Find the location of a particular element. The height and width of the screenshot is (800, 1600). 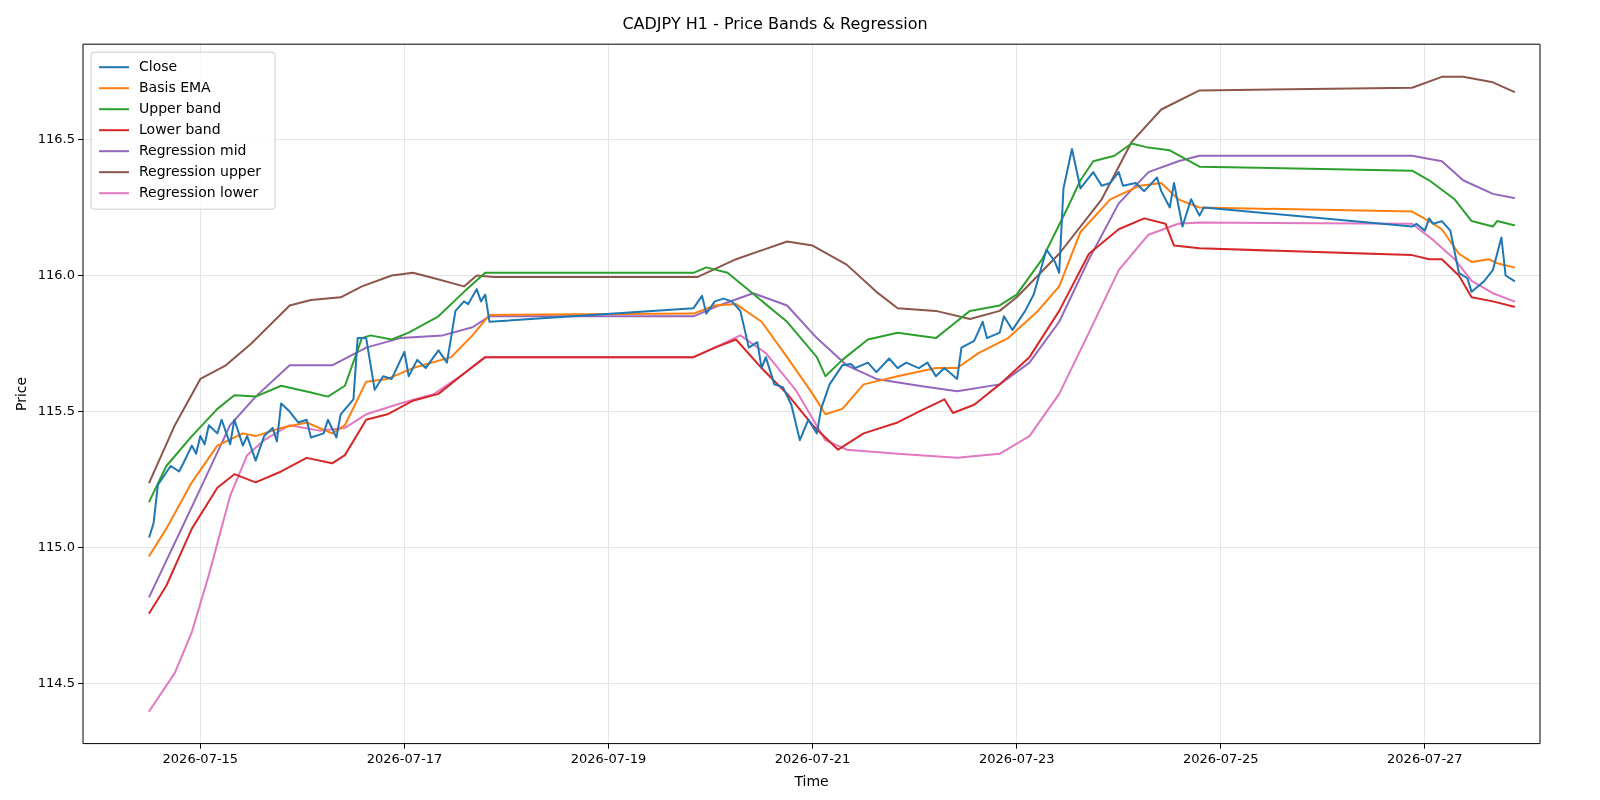

x-axis-title: Time is located at coordinates (811, 781).